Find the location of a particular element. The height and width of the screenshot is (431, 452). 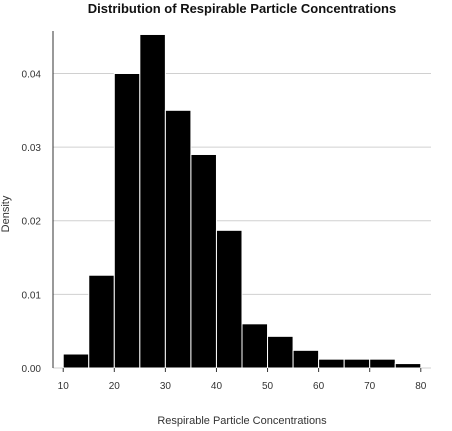

x-tick-label: 70 is located at coordinates (370, 386).